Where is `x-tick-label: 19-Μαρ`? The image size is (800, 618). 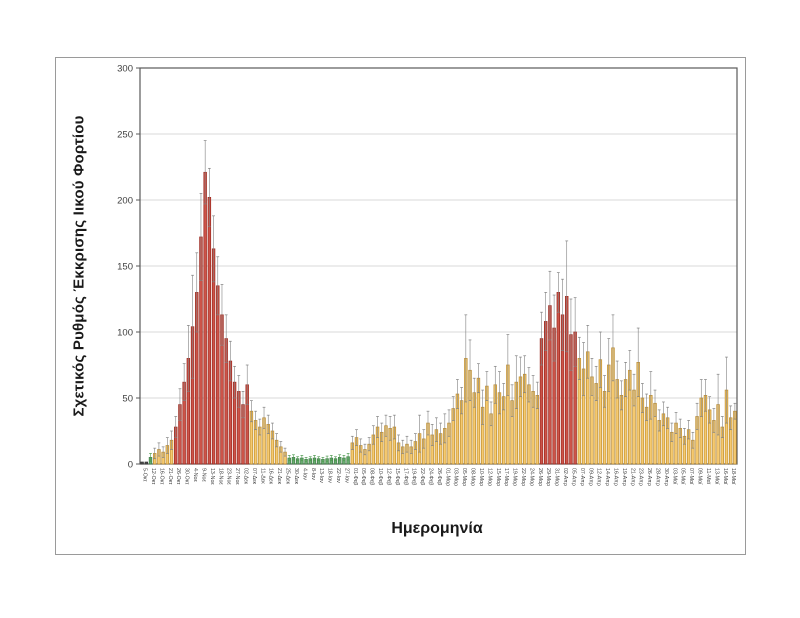
x-tick-label: 19-Μαρ is located at coordinates (515, 477).